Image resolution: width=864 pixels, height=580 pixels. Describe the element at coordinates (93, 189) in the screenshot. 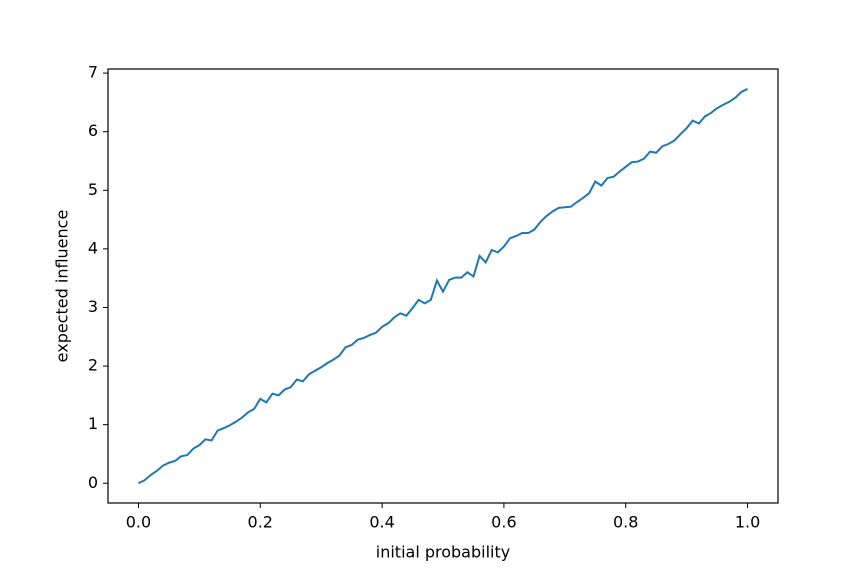

I see `y-tick-label: 5` at that location.